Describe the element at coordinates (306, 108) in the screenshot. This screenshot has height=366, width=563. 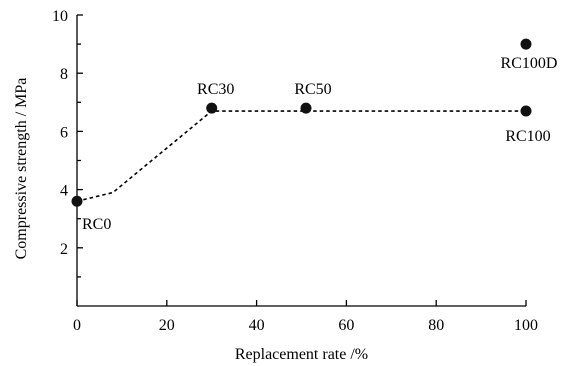
I see `data-point-rc50` at that location.